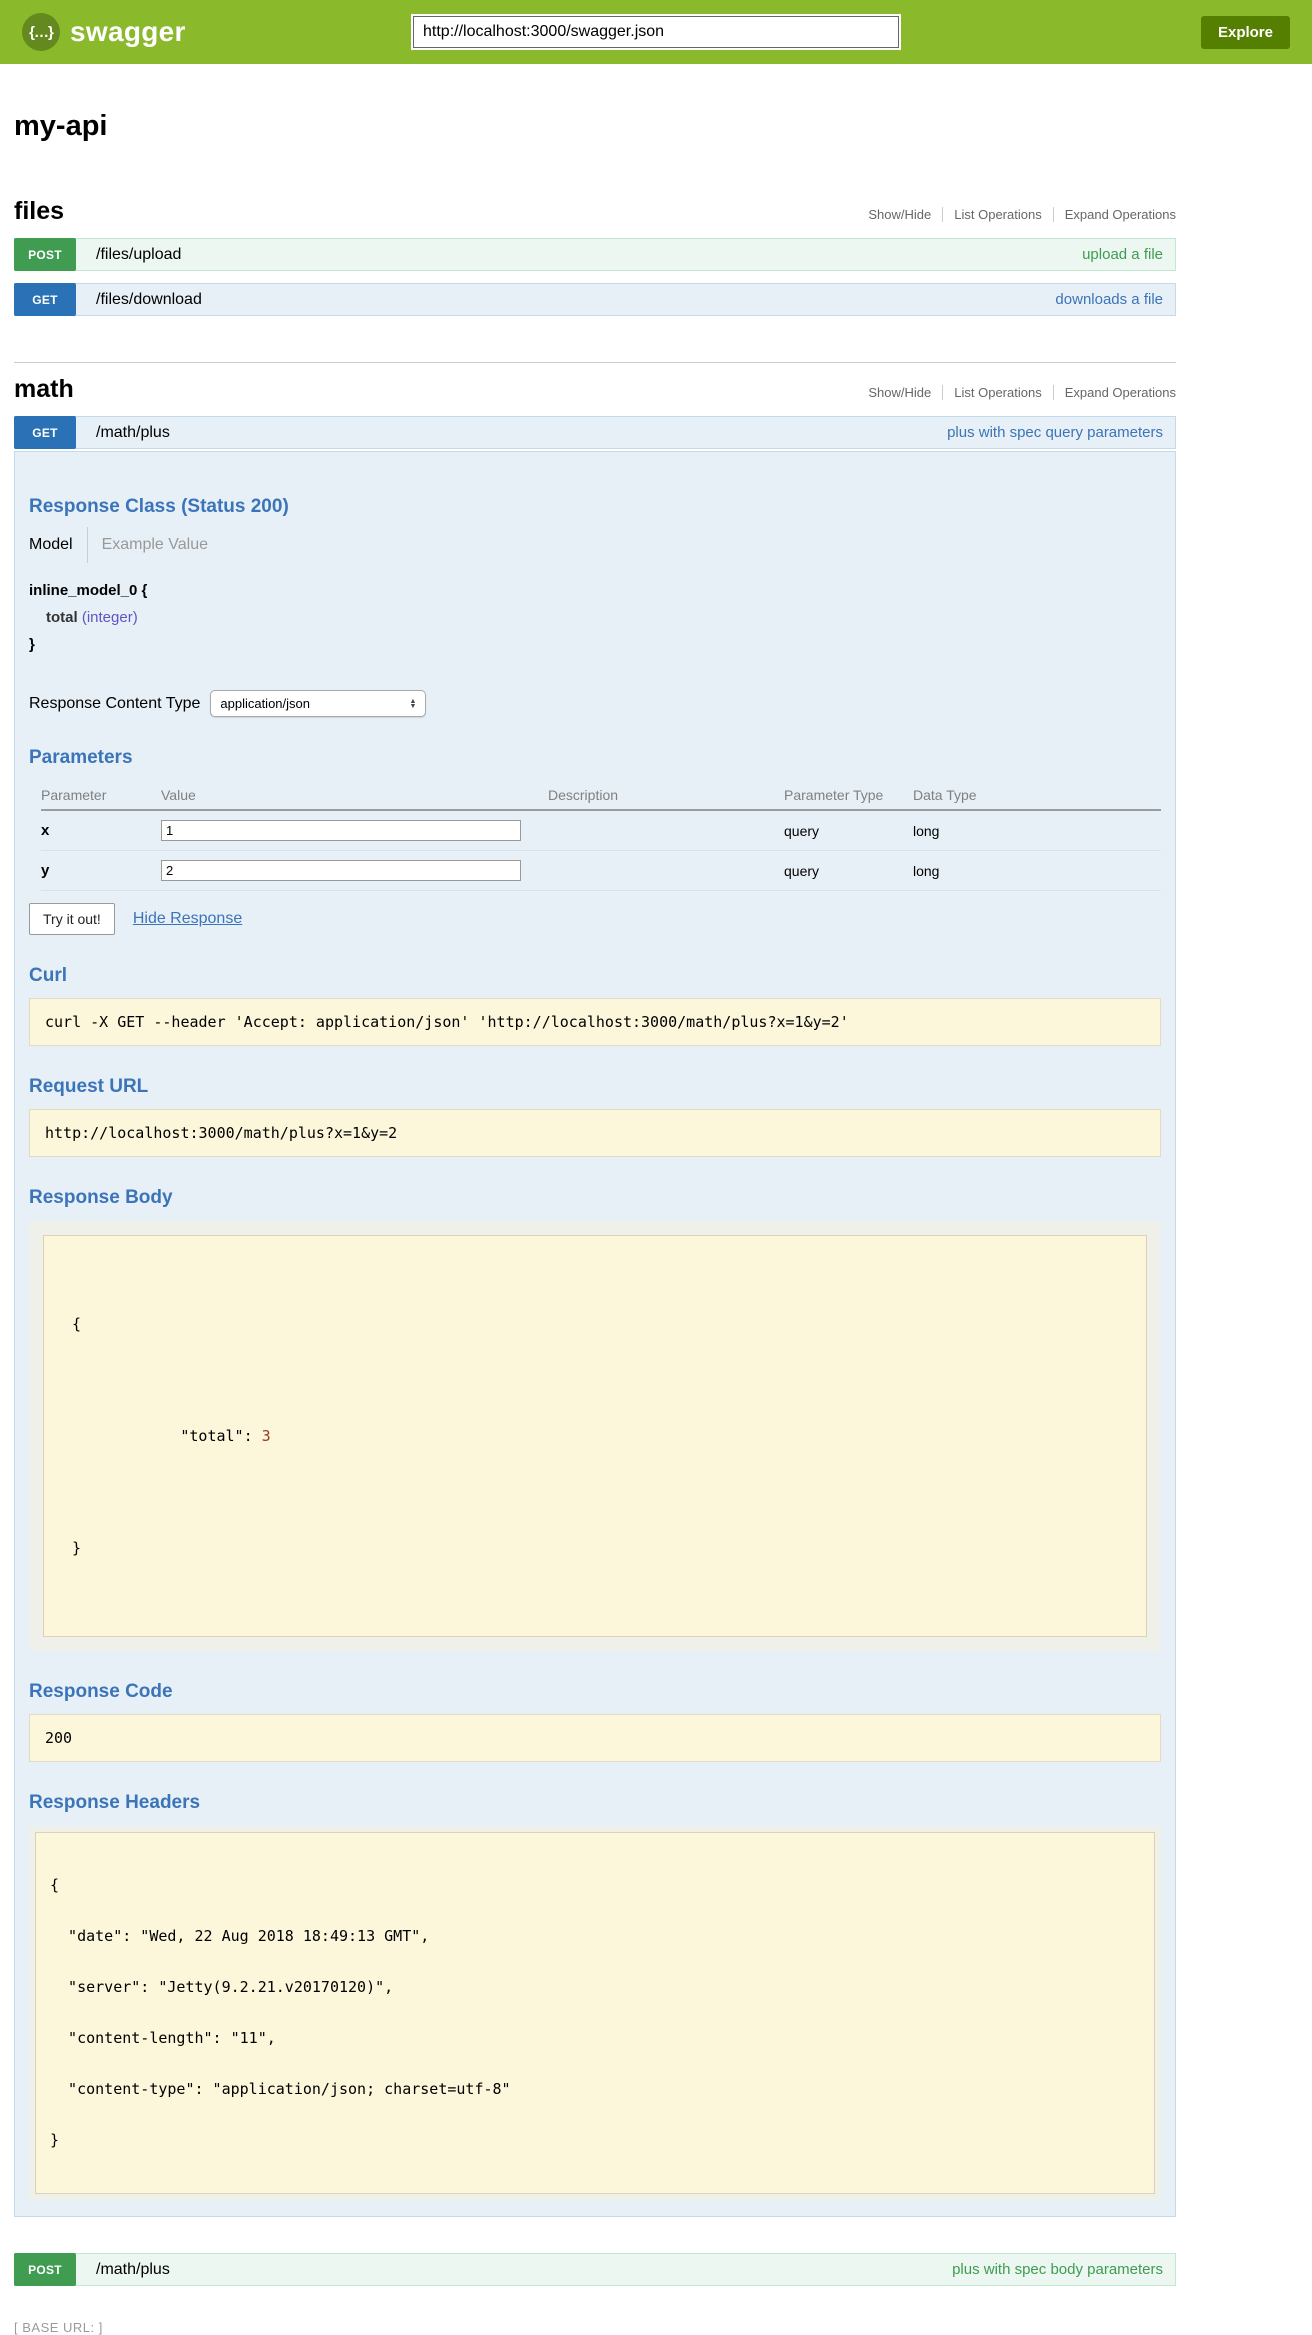 The height and width of the screenshot is (2335, 1312). I want to click on response-headers-heading: Response Headers, so click(115, 1802).